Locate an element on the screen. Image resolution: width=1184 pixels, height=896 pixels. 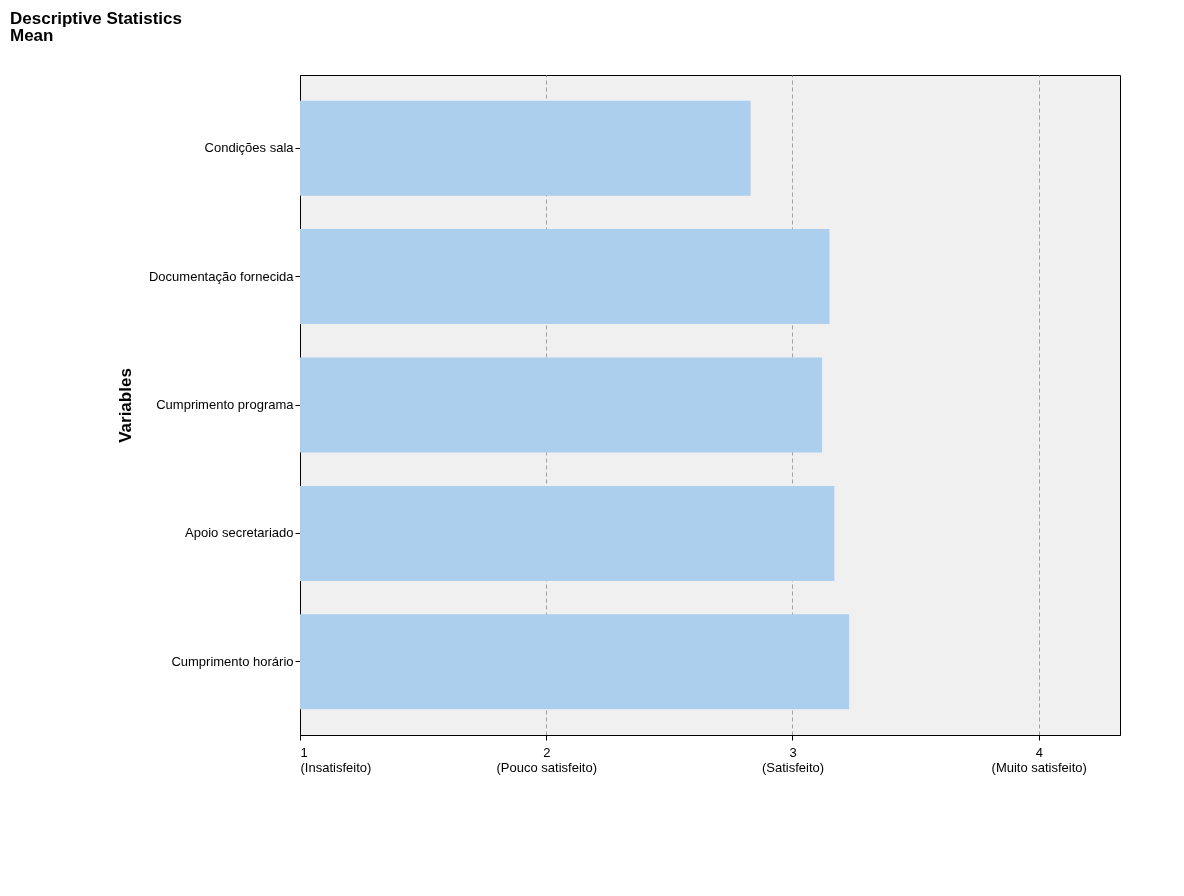
x-tick-label: 2 (Pouco satisfeito) is located at coordinates (546, 759).